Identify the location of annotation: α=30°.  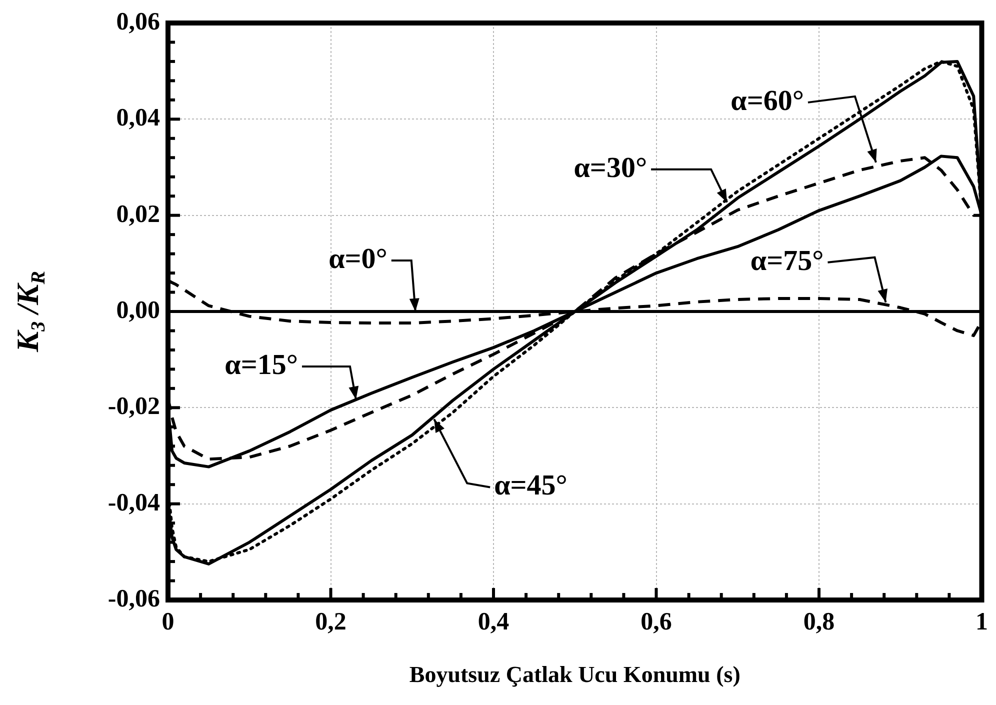
(611, 168).